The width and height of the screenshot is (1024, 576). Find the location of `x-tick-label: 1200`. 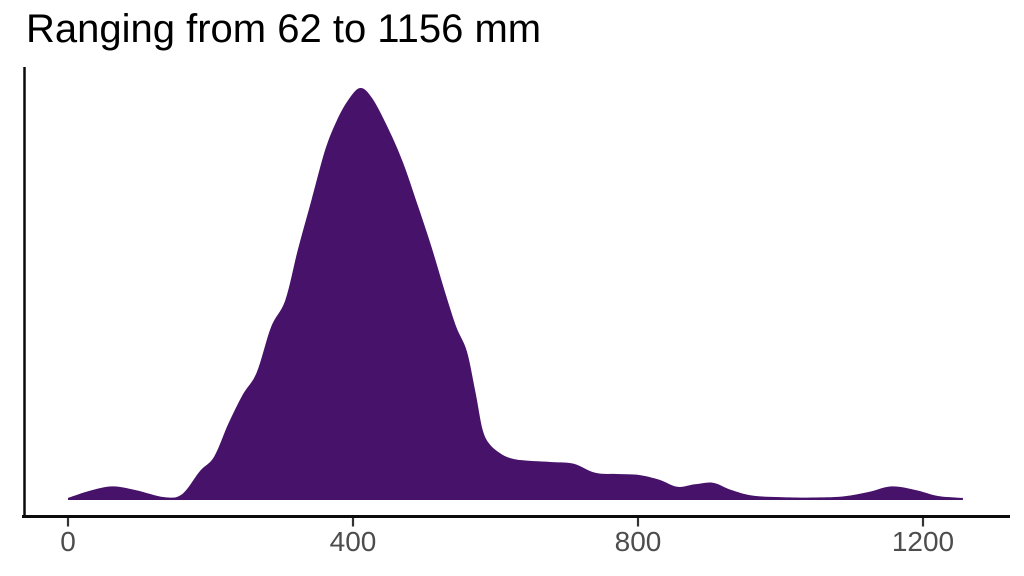

x-tick-label: 1200 is located at coordinates (923, 541).